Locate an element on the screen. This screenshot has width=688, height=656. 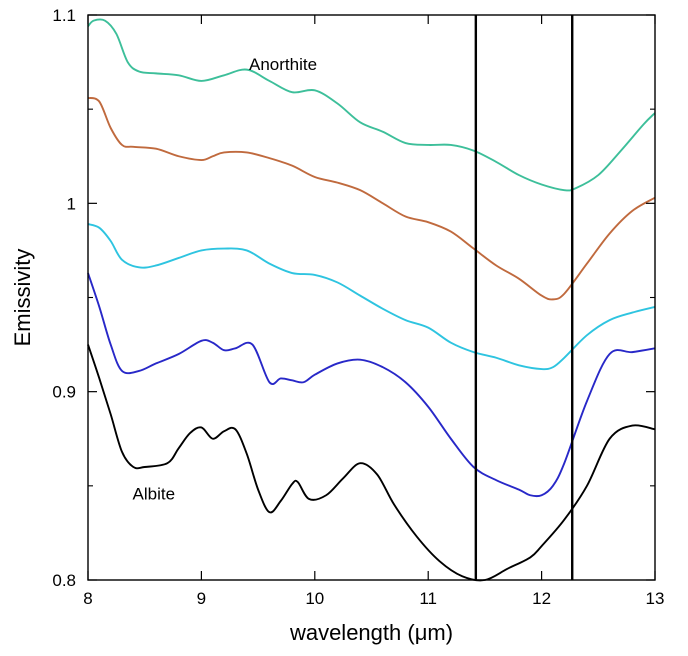
reference-lines is located at coordinates (524, 297).